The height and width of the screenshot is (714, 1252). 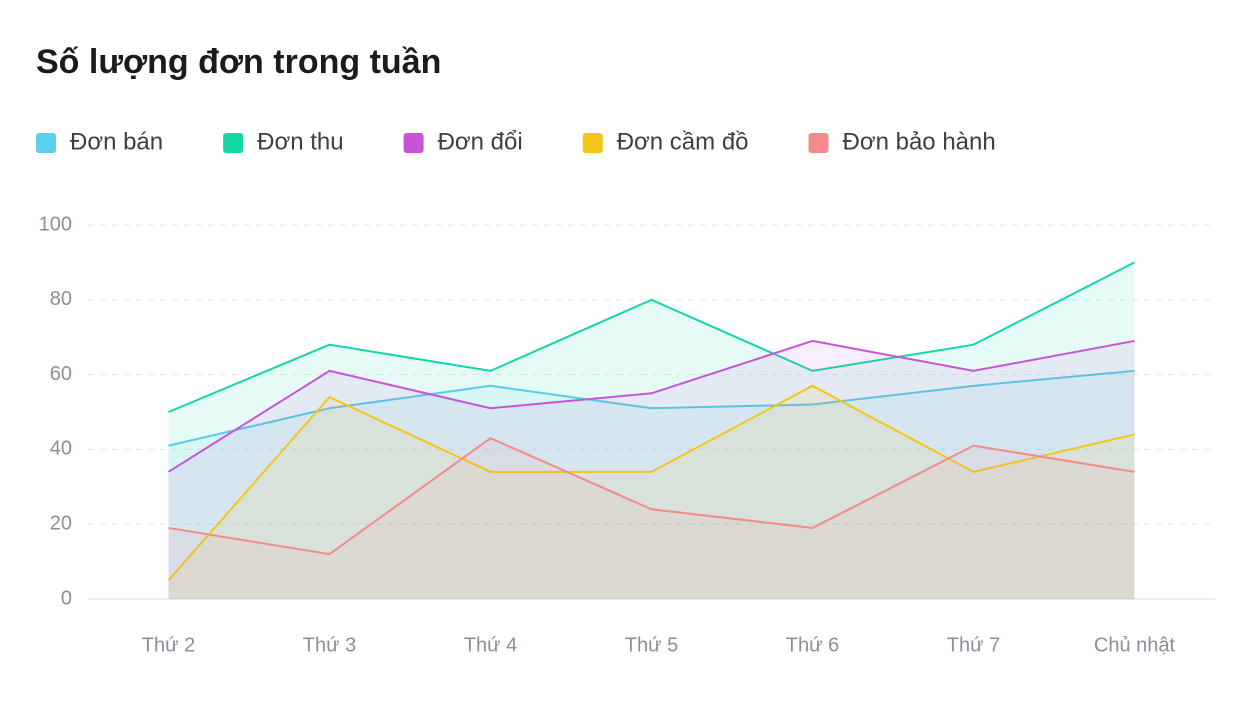 I want to click on x-tick-label: Thứ 7, so click(x=973, y=645).